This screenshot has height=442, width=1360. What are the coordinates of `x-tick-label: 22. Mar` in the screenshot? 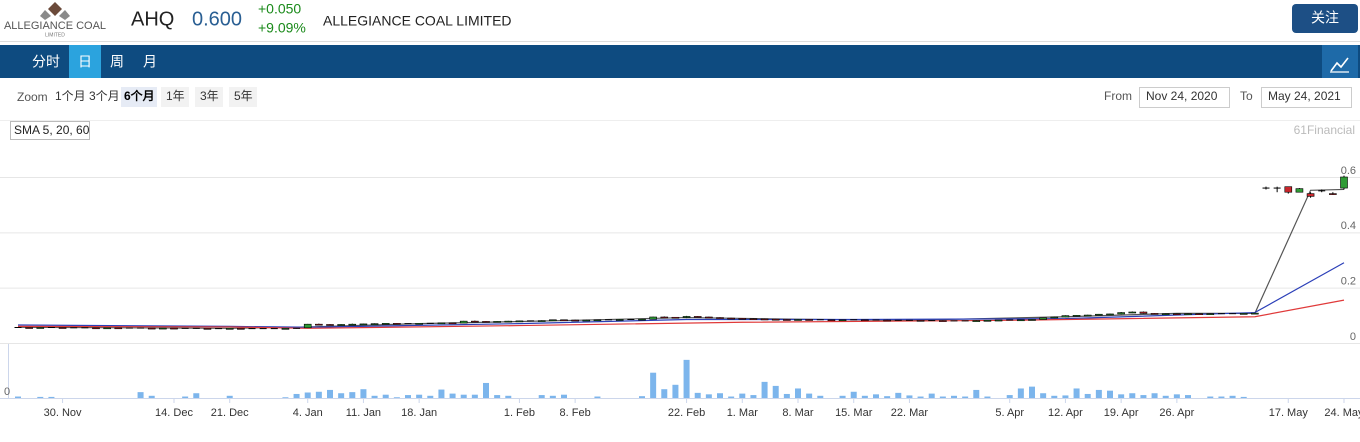 It's located at (910, 413).